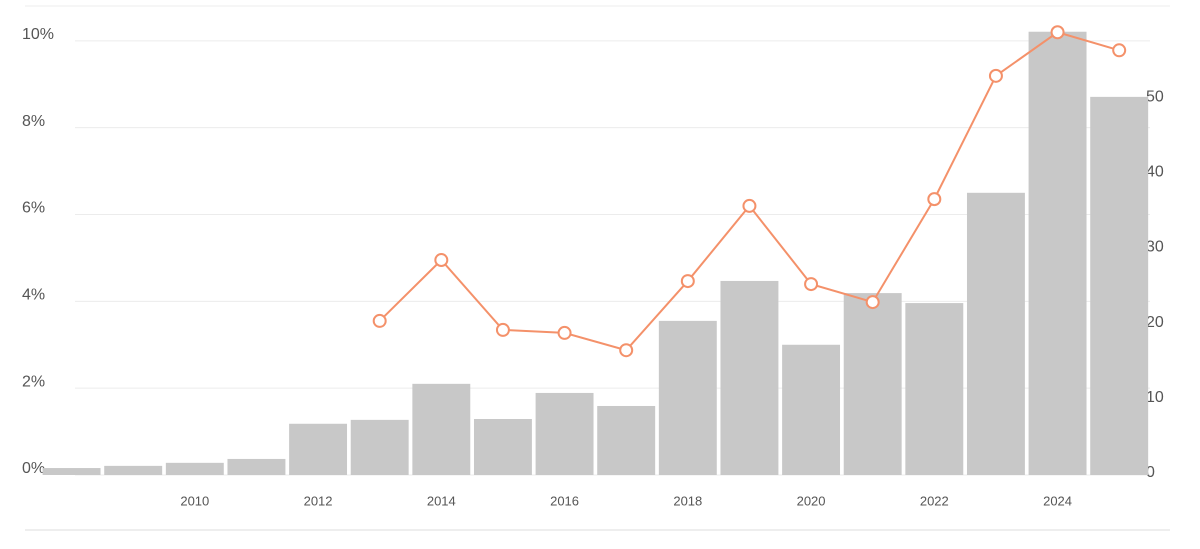  Describe the element at coordinates (1155, 172) in the screenshot. I see `y2-tick-label: 40` at that location.